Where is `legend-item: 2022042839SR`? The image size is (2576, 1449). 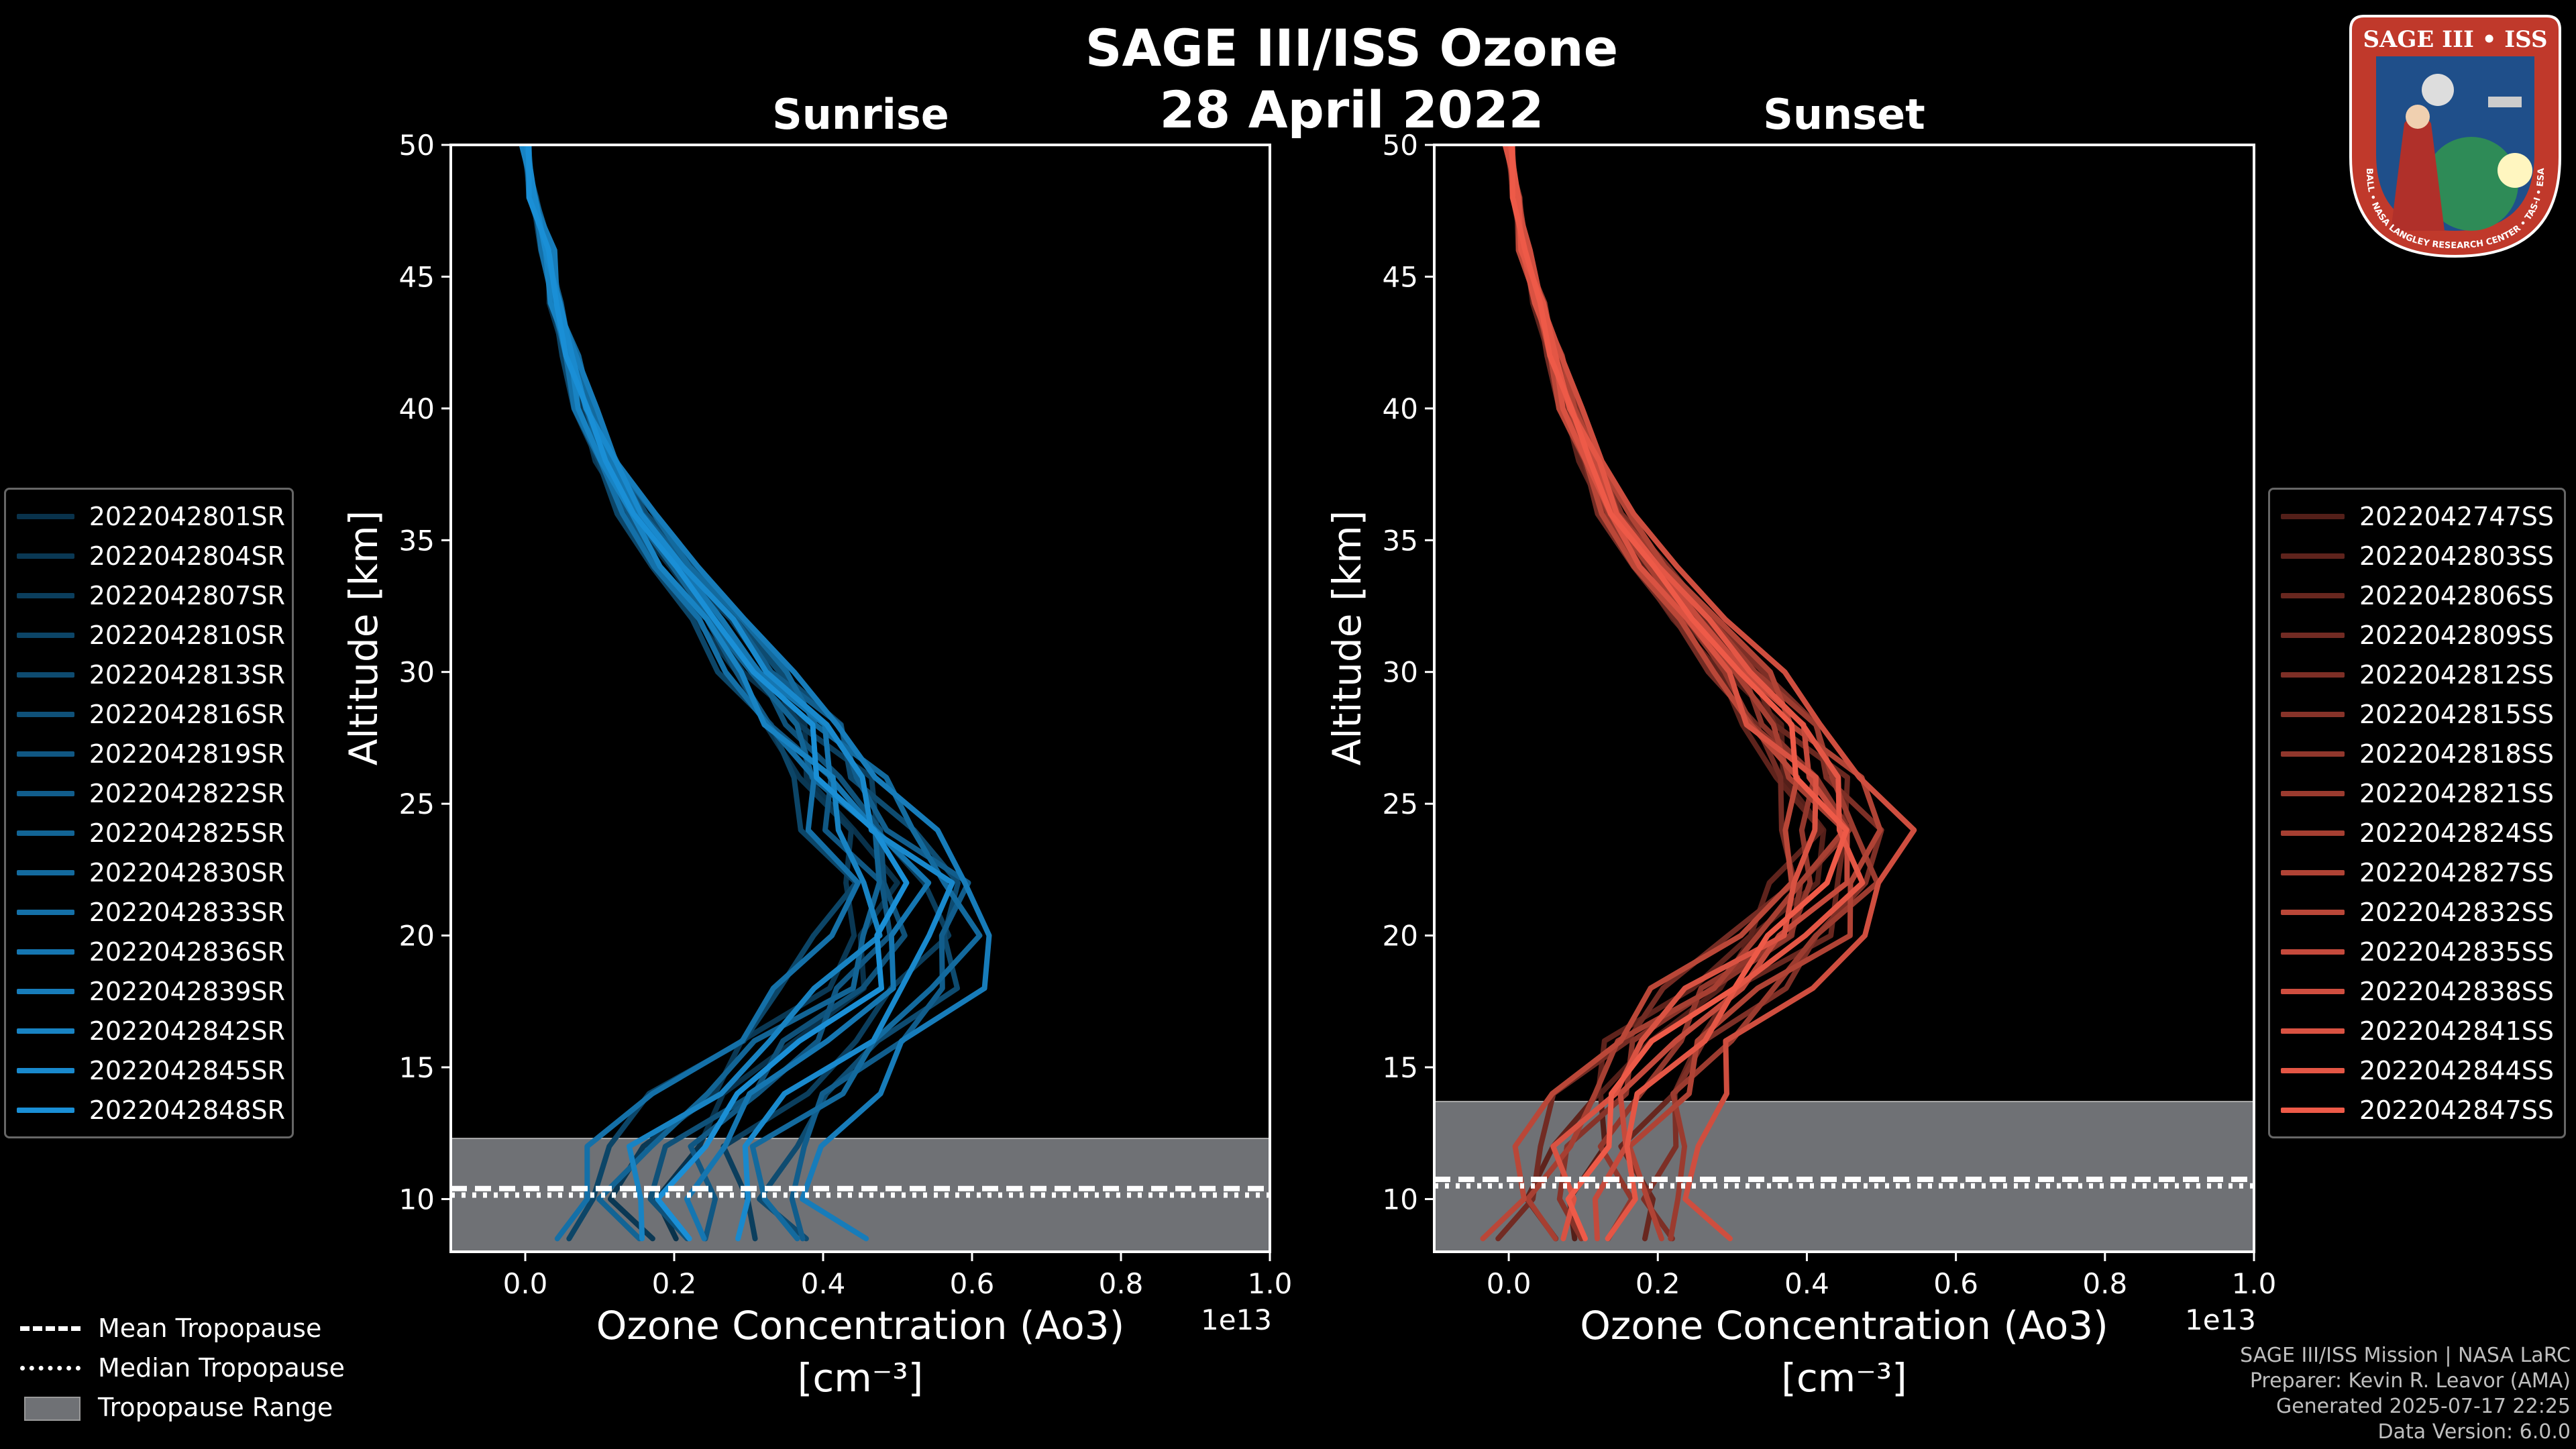 legend-item: 2022042839SR is located at coordinates (149, 991).